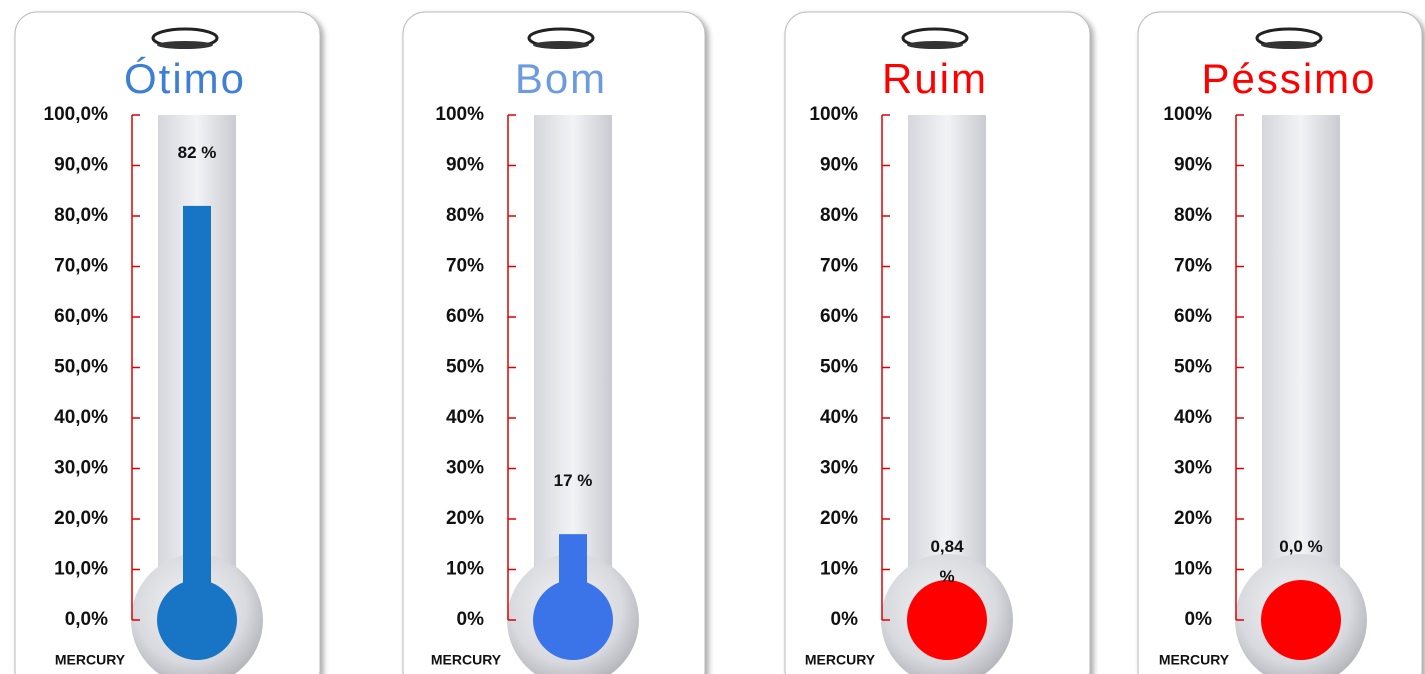  Describe the element at coordinates (185, 78) in the screenshot. I see `chart-title: Ótimo` at that location.